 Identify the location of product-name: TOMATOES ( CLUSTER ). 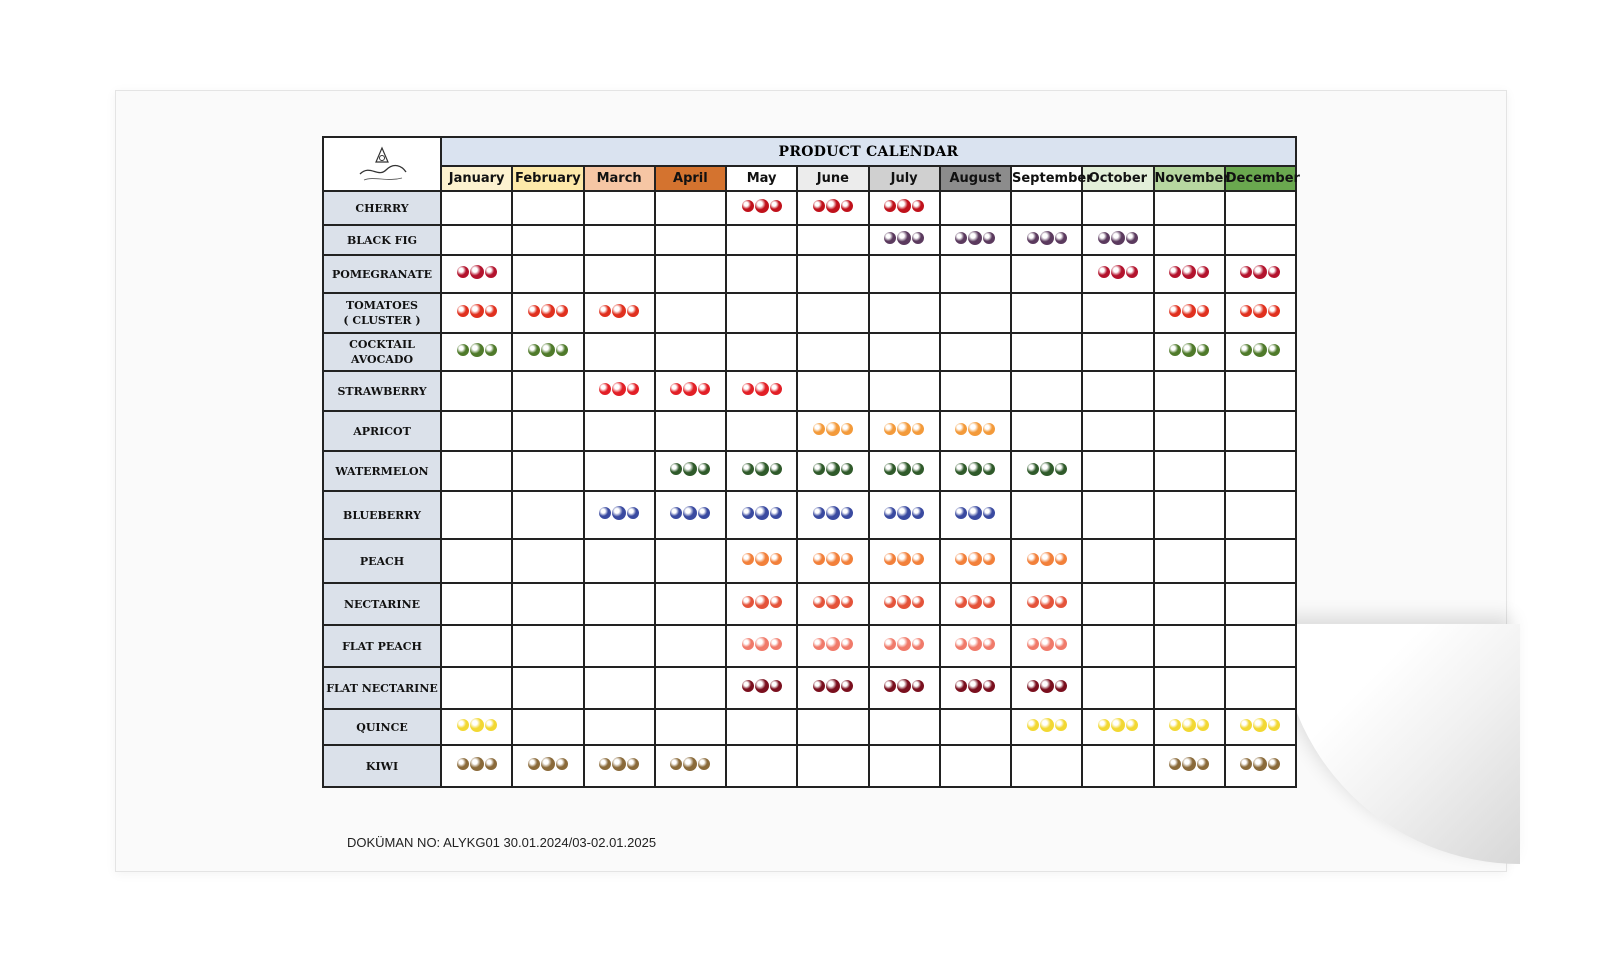
(382, 313).